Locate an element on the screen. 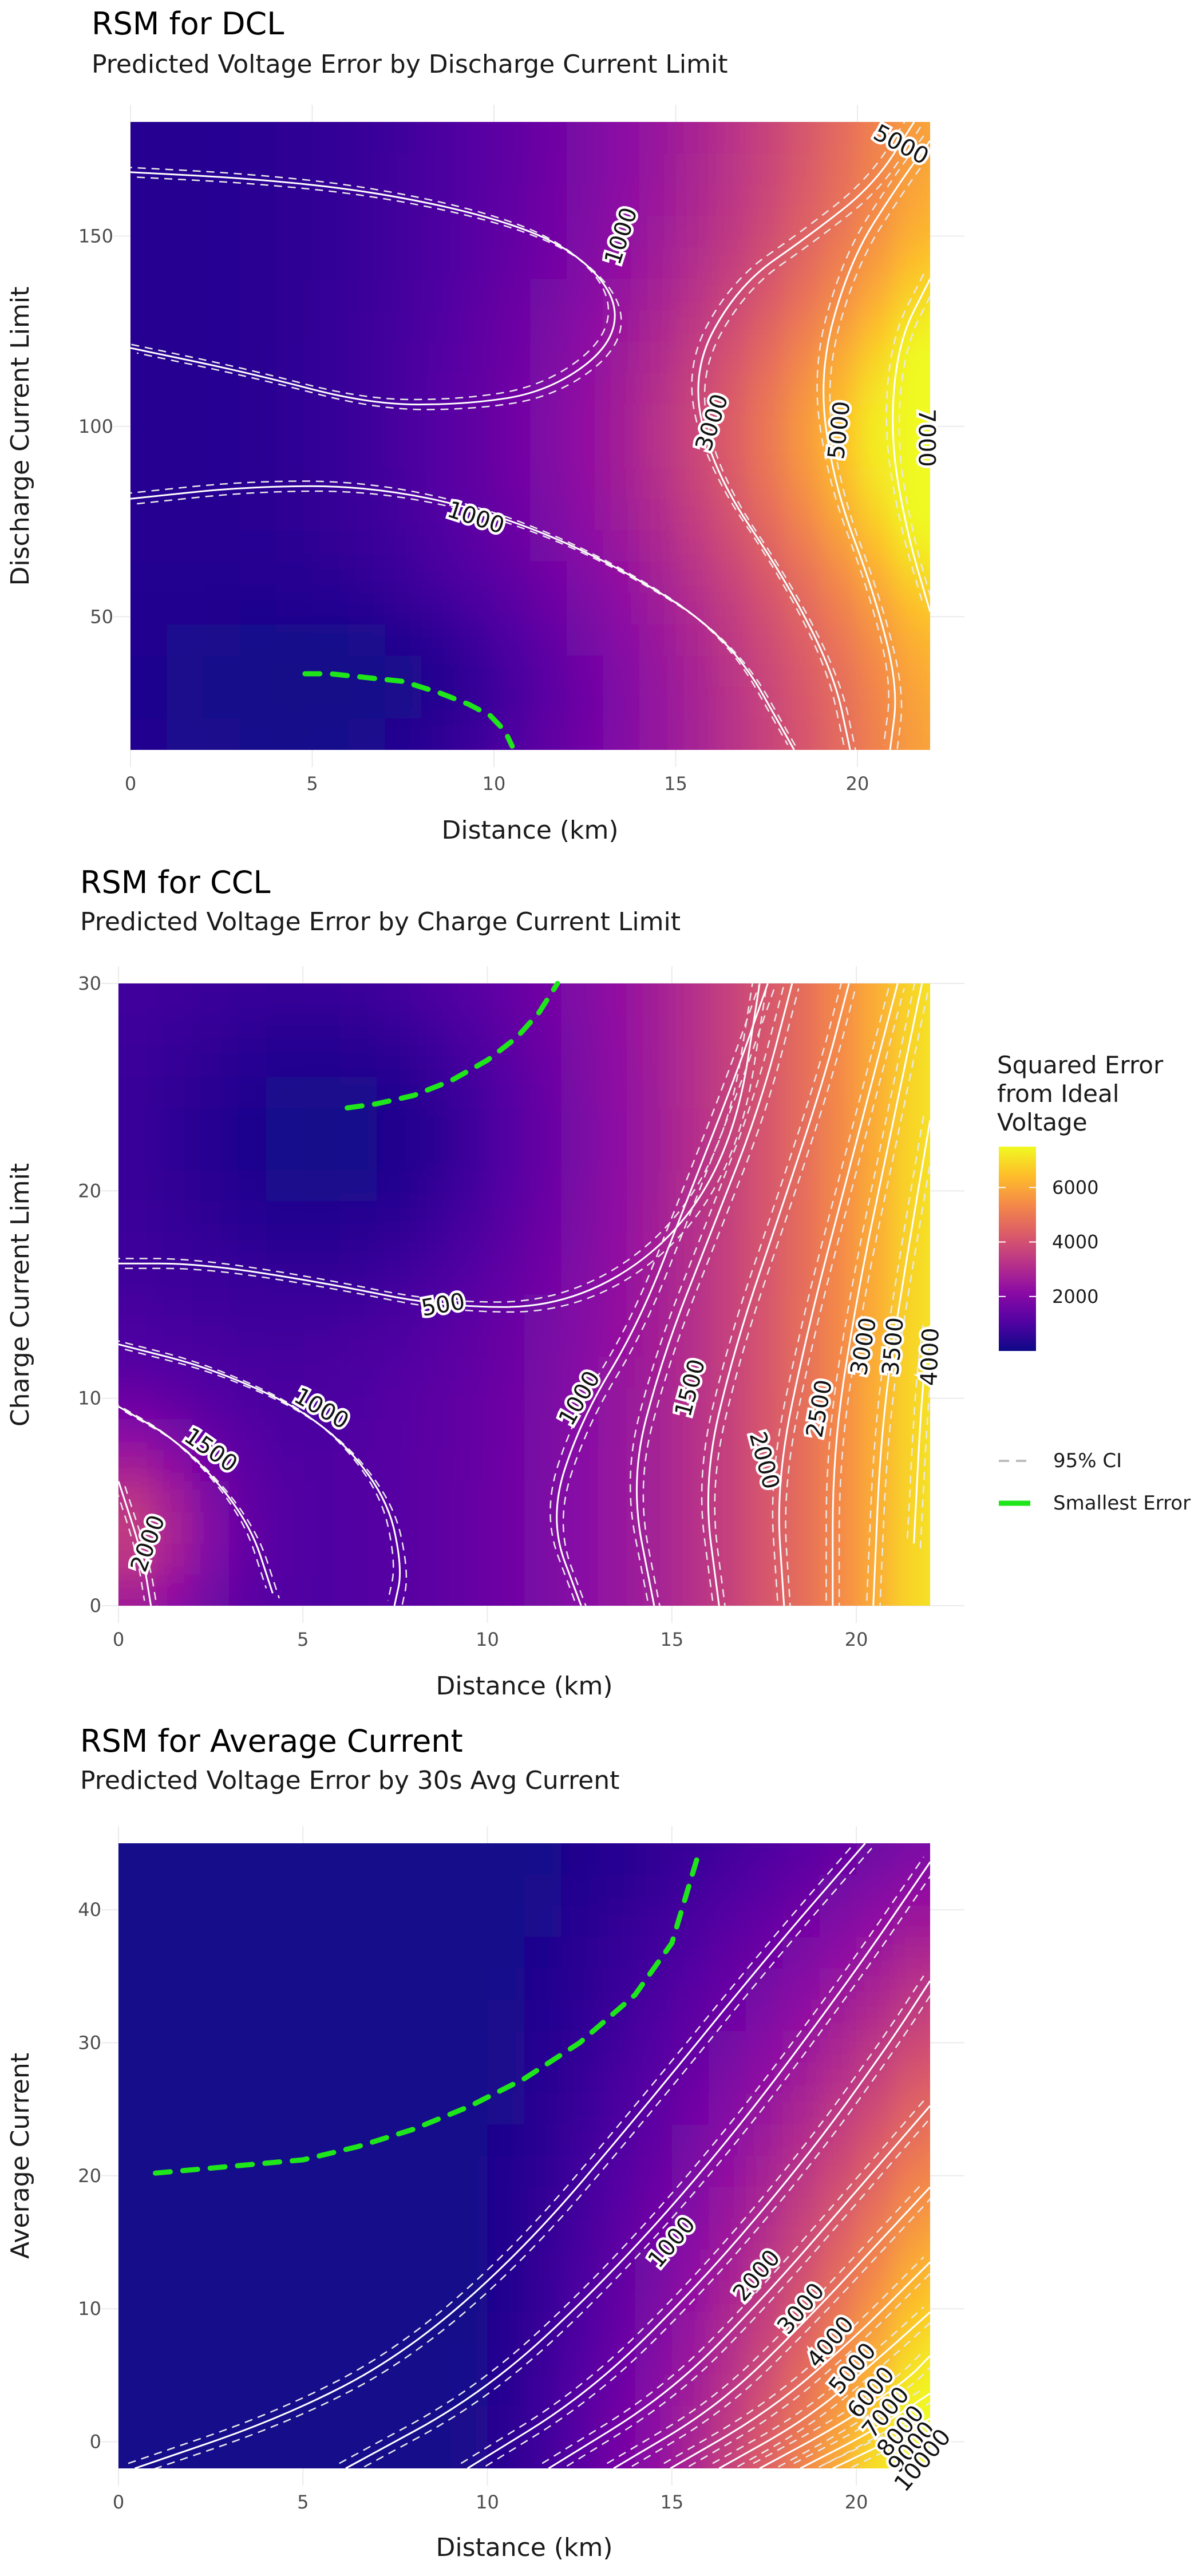 The image size is (1202, 2576). y-tick-label: 10 is located at coordinates (89, 1398).